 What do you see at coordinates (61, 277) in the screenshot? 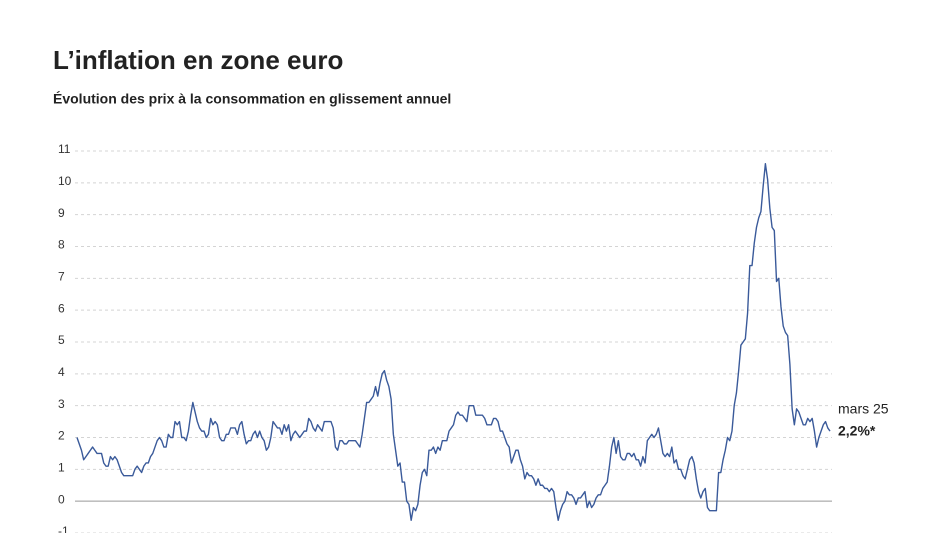
I see `y-tick-label: 7` at bounding box center [61, 277].